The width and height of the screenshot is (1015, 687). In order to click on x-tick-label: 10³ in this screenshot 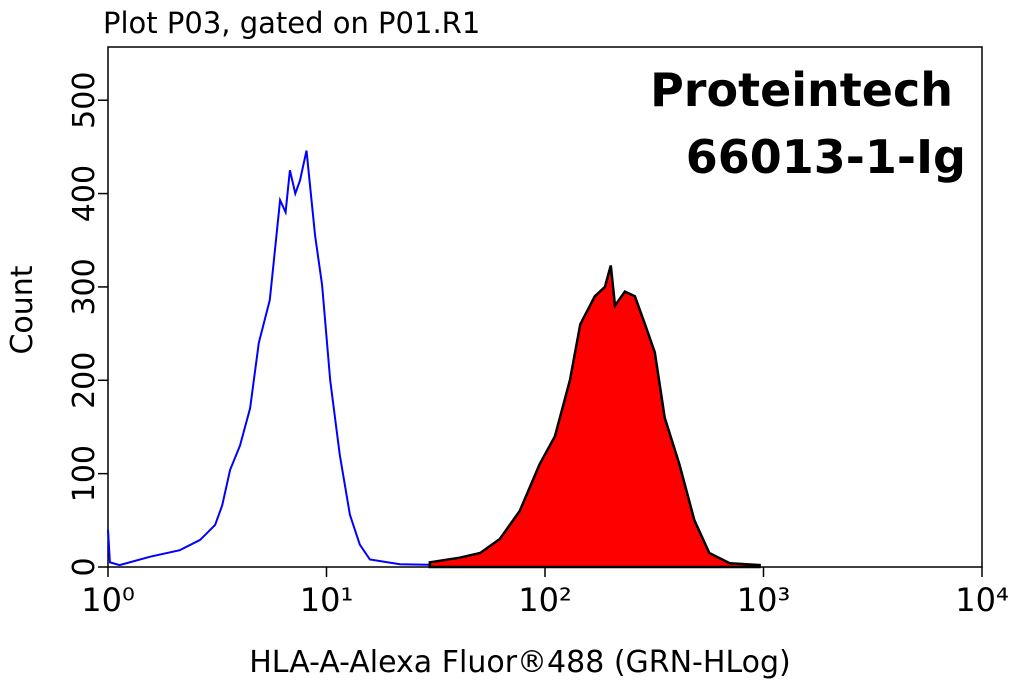, I will do `click(764, 600)`.